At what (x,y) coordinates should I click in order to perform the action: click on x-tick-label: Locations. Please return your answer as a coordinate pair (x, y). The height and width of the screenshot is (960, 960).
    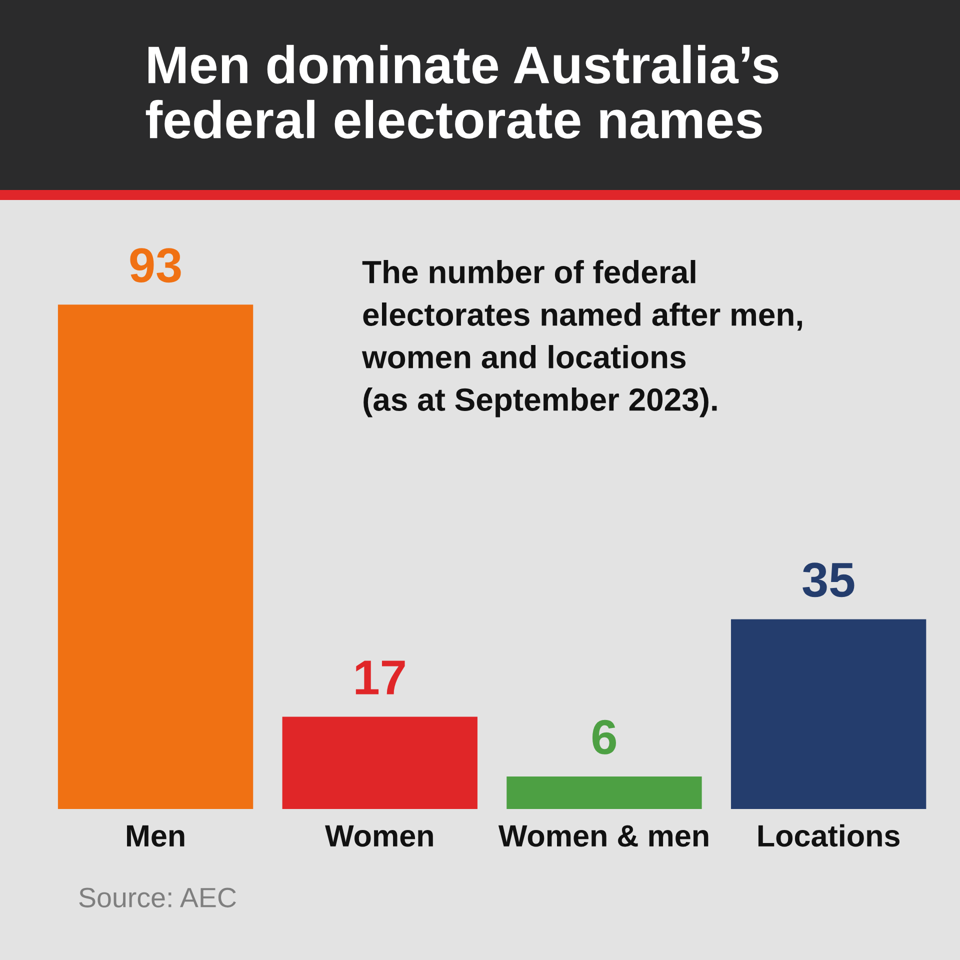
    Looking at the image, I should click on (829, 835).